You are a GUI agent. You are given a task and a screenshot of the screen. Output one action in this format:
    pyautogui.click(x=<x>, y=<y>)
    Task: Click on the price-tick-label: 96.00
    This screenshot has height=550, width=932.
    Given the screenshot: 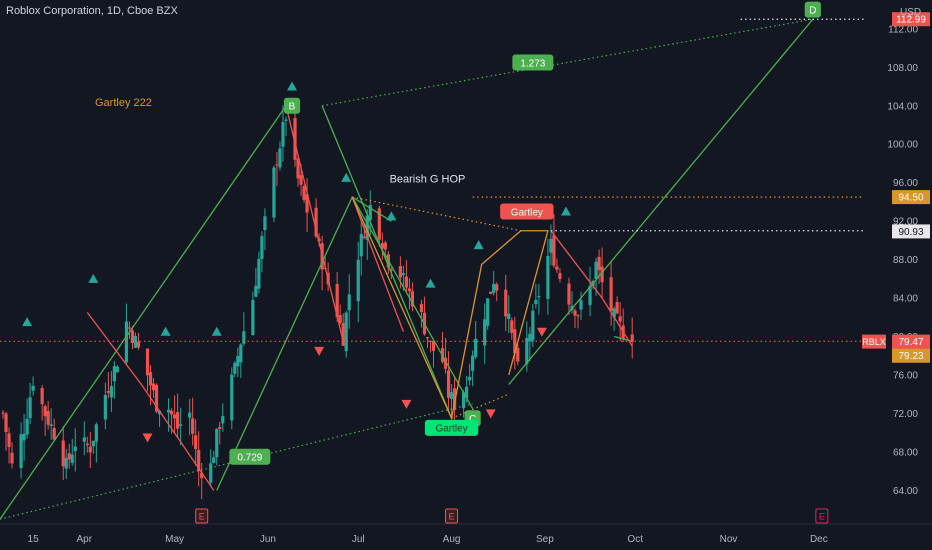 What is the action you would take?
    pyautogui.click(x=905, y=183)
    